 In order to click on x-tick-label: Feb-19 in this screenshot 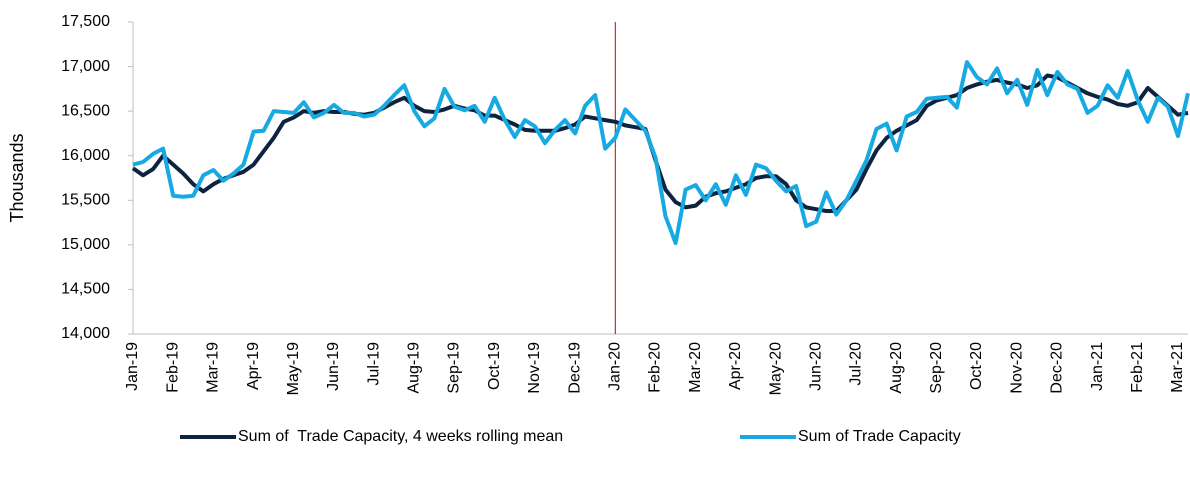, I will do `click(172, 367)`.